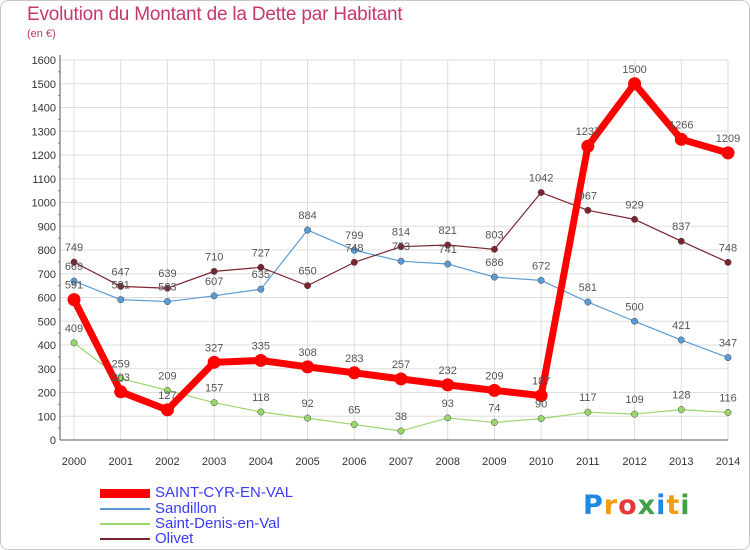 Image resolution: width=750 pixels, height=550 pixels. What do you see at coordinates (494, 462) in the screenshot?
I see `x-tick-label: 2009` at bounding box center [494, 462].